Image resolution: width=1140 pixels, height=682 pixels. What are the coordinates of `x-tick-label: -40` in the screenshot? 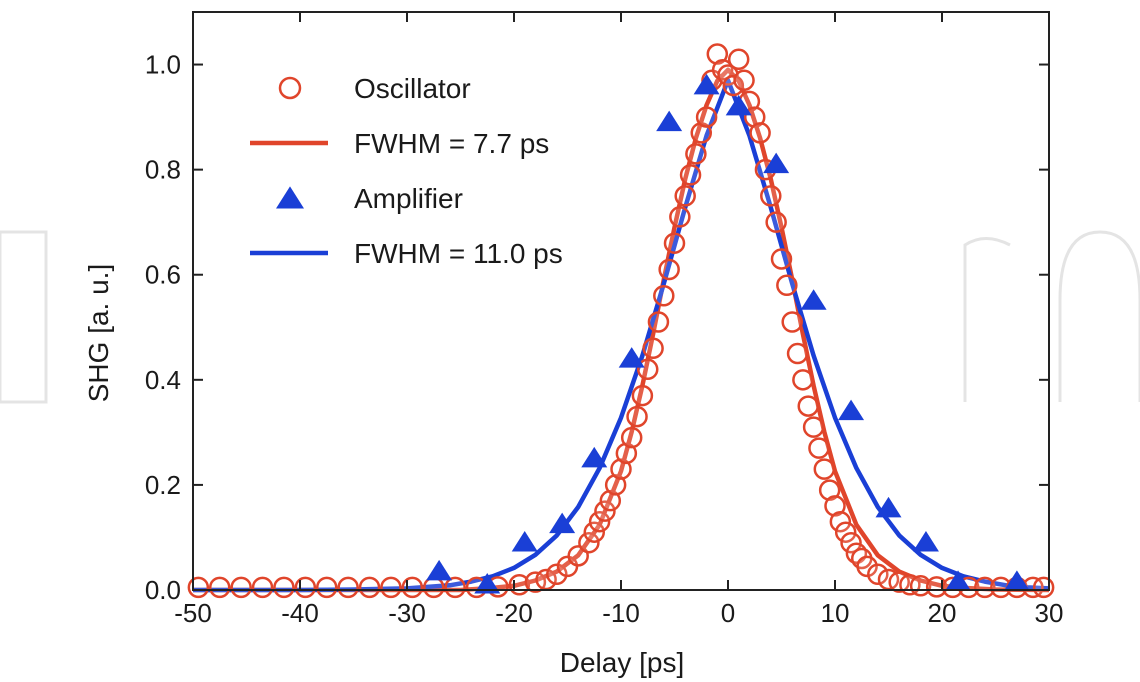 It's located at (300, 613).